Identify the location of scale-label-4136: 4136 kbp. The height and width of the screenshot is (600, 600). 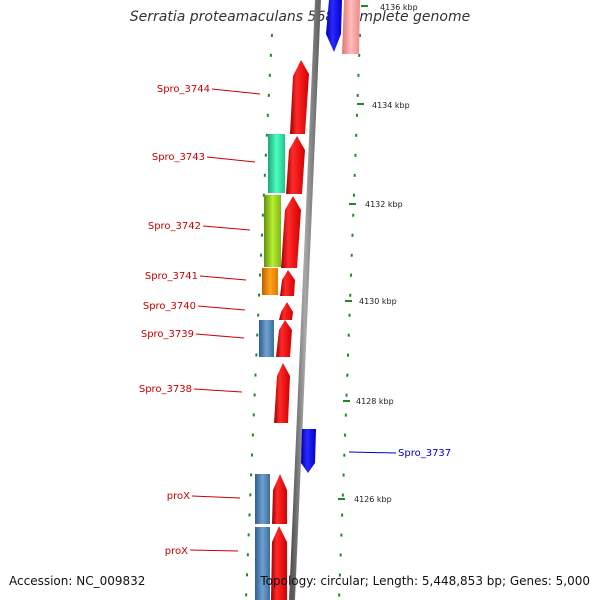
(399, 7).